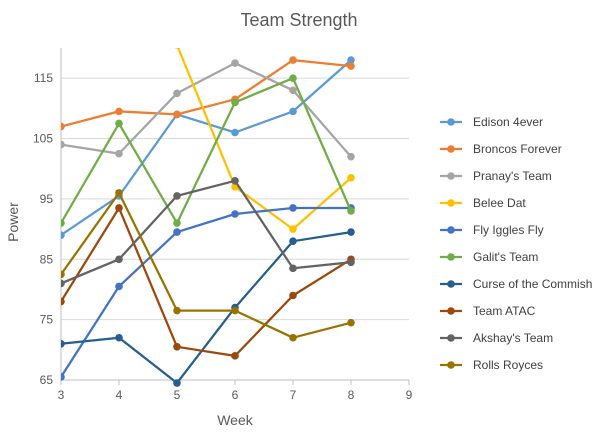 The height and width of the screenshot is (432, 607). Describe the element at coordinates (513, 338) in the screenshot. I see `legend-label: Akshay's Team` at that location.